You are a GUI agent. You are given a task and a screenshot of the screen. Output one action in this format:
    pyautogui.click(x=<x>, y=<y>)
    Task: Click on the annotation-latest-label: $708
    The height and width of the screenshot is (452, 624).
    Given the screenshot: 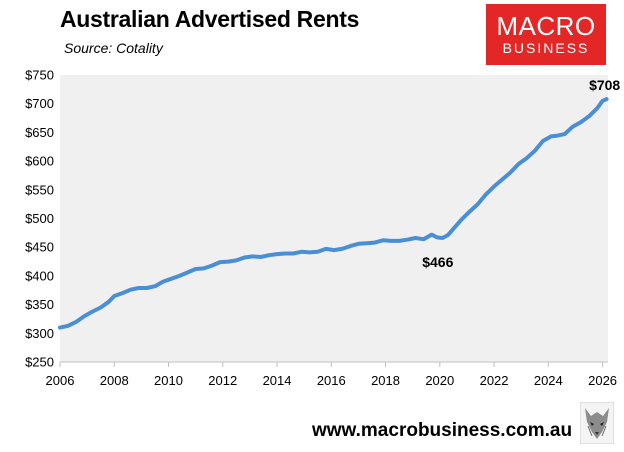 What is the action you would take?
    pyautogui.click(x=604, y=85)
    